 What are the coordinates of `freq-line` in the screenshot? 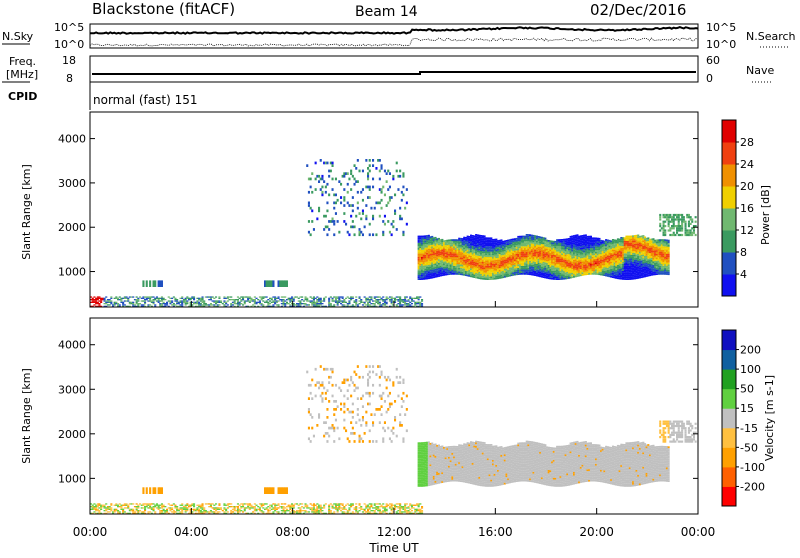 It's located at (394, 73).